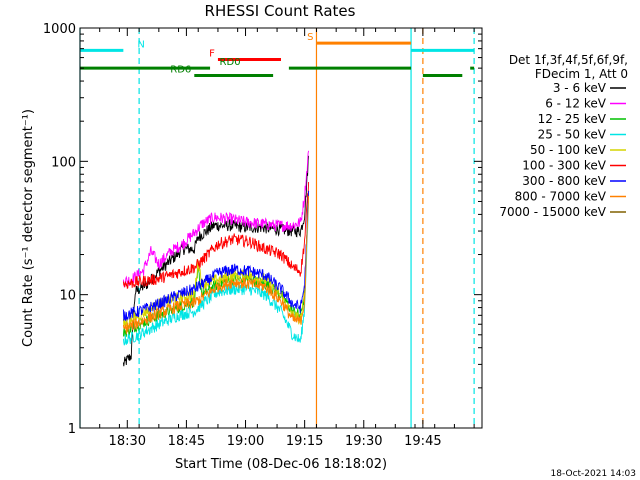  What do you see at coordinates (72, 429) in the screenshot?
I see `y-tick-label-0: 1` at bounding box center [72, 429].